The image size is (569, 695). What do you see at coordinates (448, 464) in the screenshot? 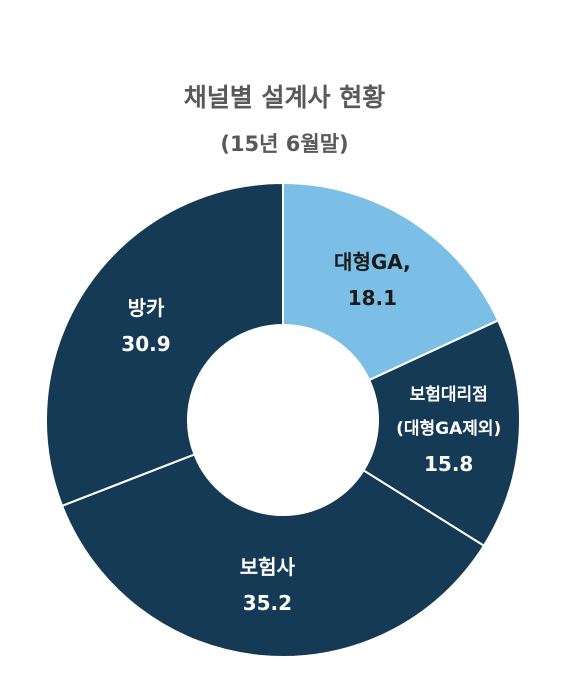
I see `value-label: 15.8` at bounding box center [448, 464].